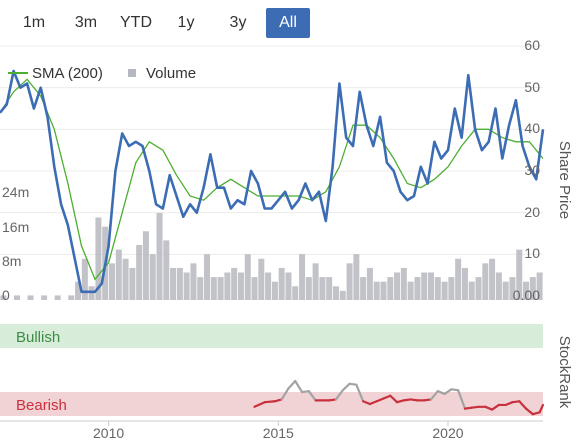 This screenshot has height=448, width=577. I want to click on volume-axis: 0 8m 16m 24m, so click(15, 243).